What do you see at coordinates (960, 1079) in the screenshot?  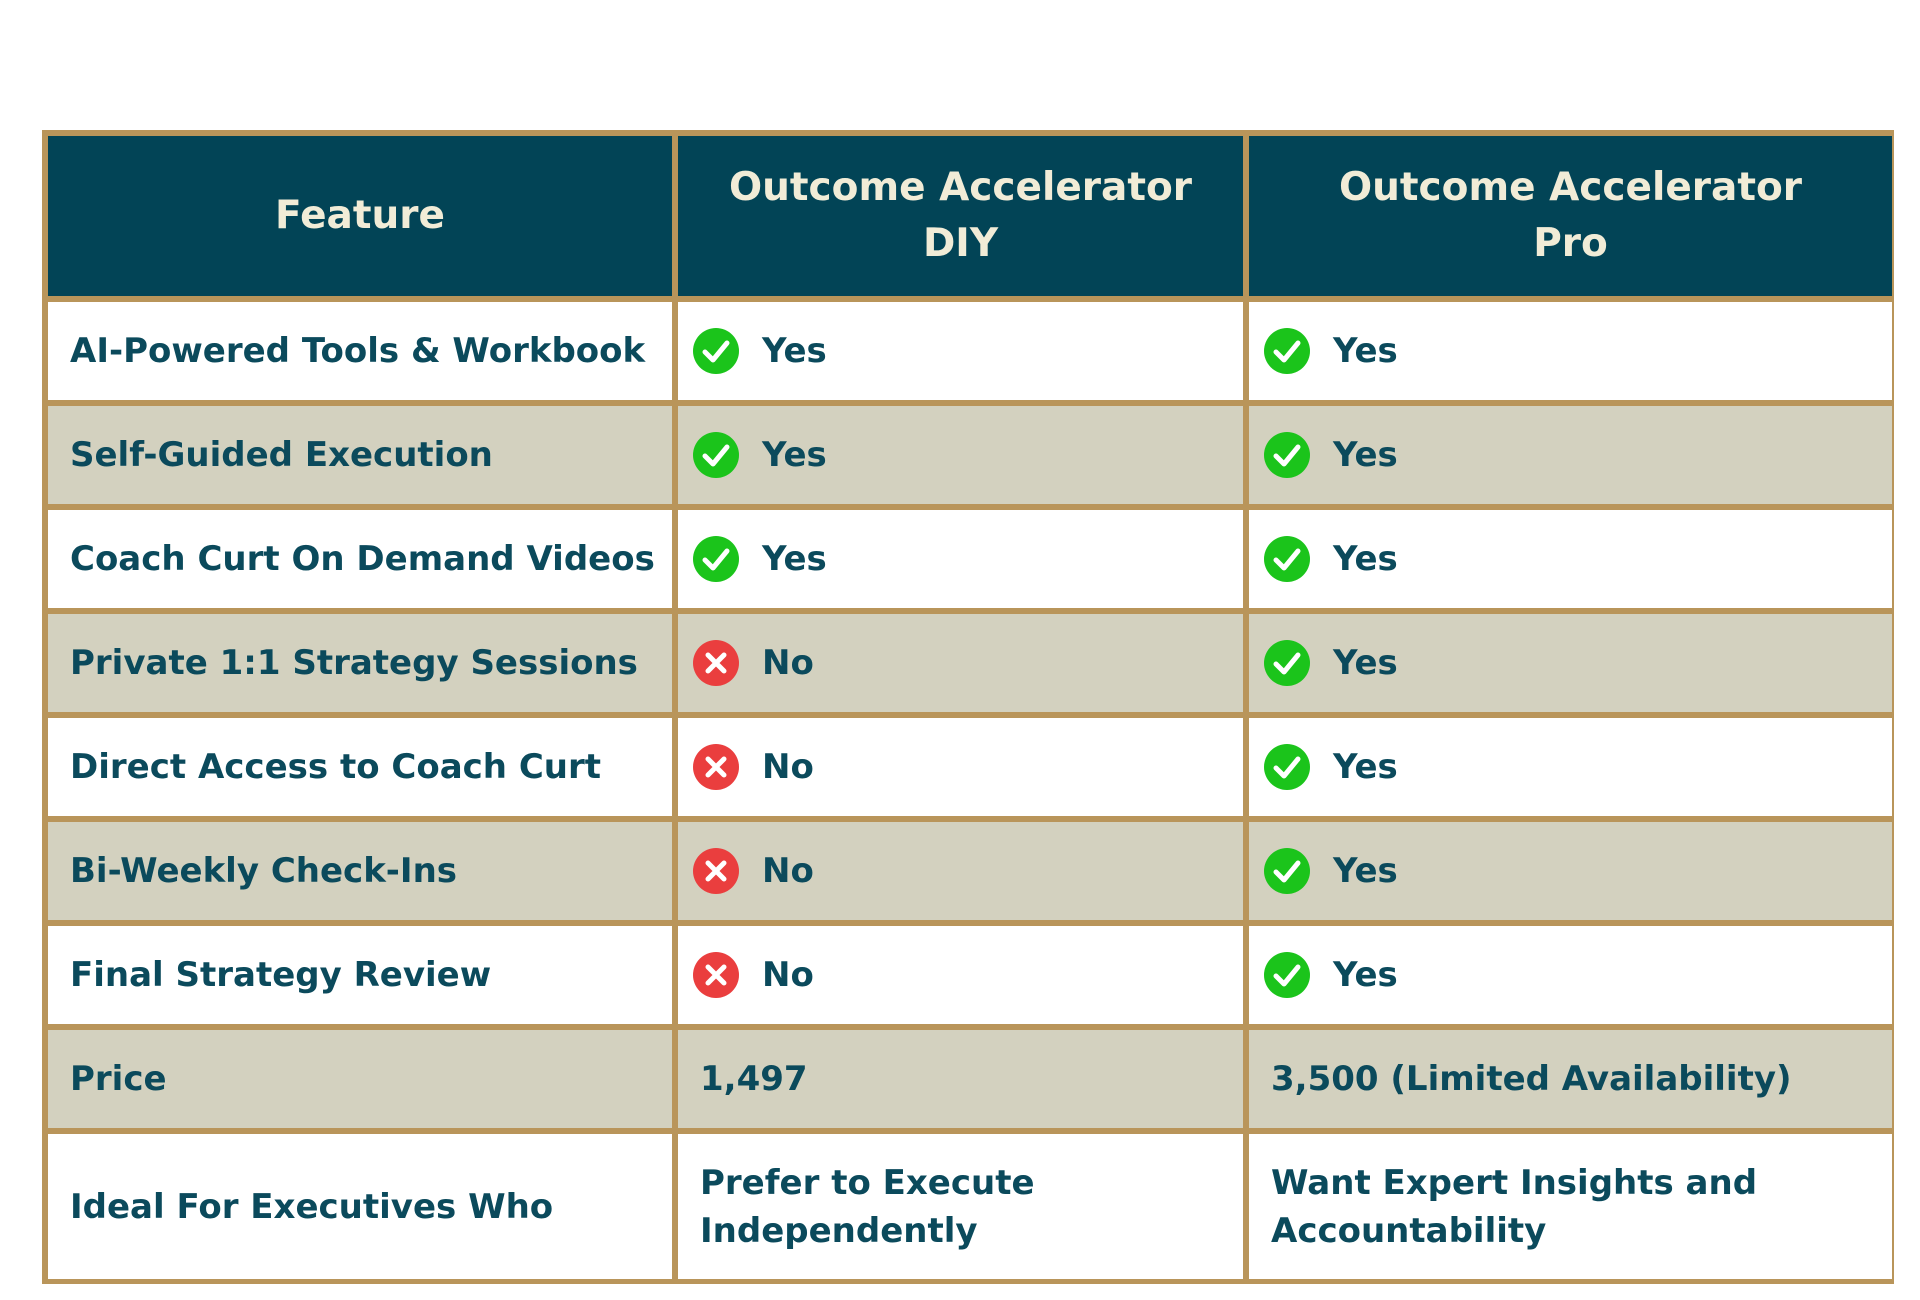 I see `diy-price-cell: 1,497` at bounding box center [960, 1079].